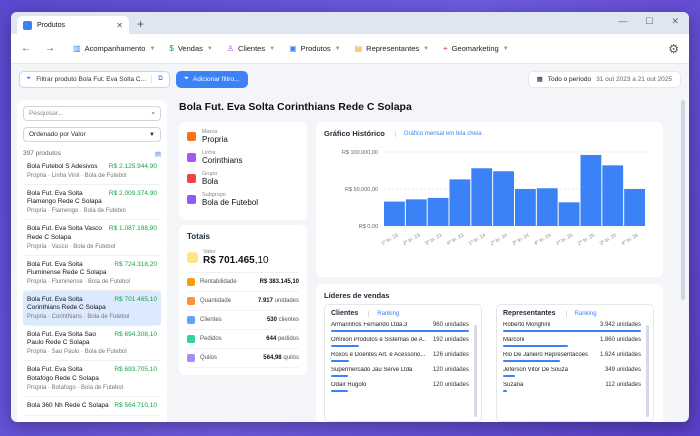 Image resolution: width=700 pixels, height=436 pixels. I want to click on new-tab-icon: +, so click(141, 24).